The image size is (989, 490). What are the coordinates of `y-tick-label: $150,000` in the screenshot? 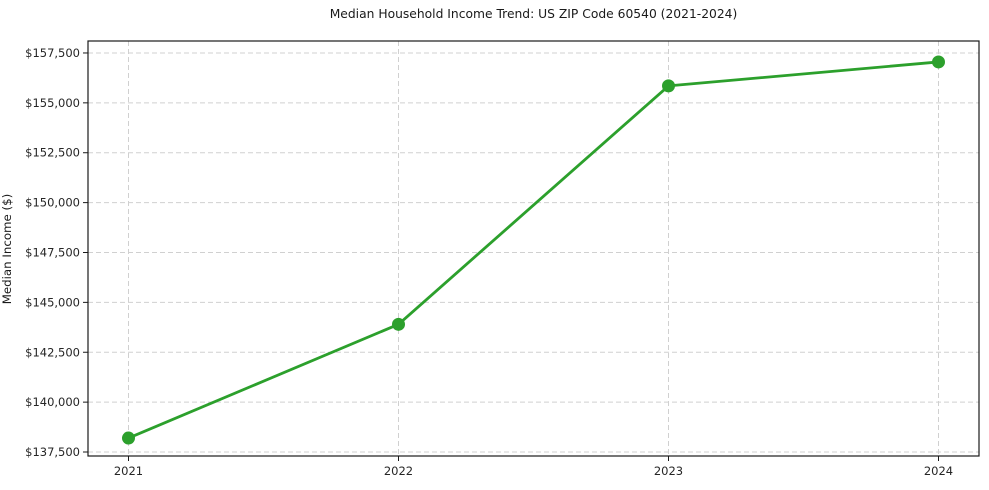 It's located at (52, 203).